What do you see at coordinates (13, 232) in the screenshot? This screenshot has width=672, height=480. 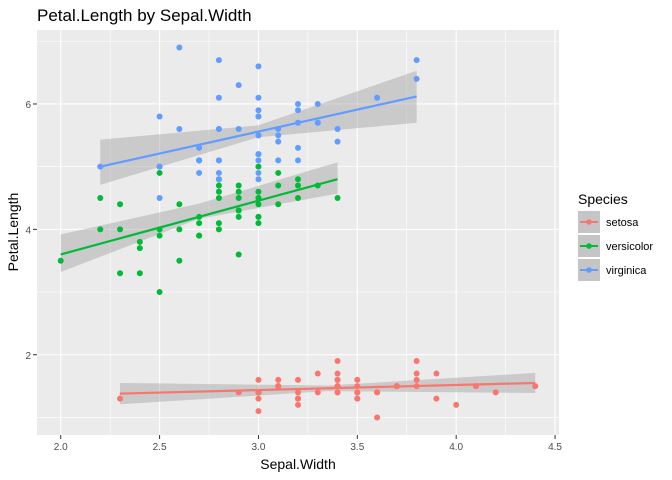 I see `y-axis-label: Petal.Length` at bounding box center [13, 232].